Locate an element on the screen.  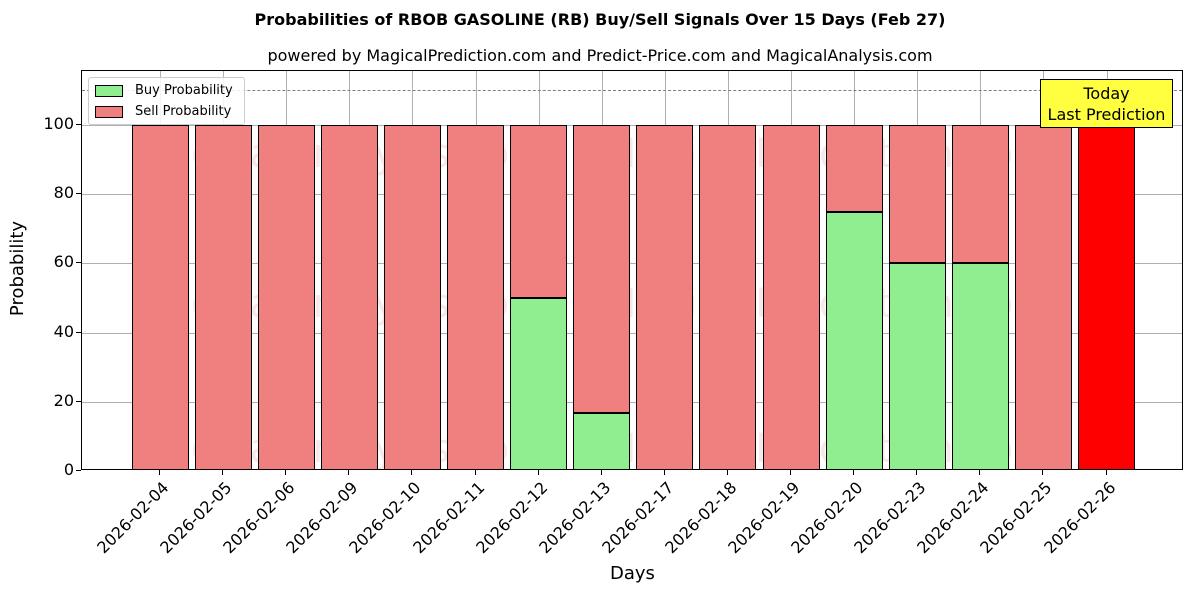
y-axis-title: Probability is located at coordinates (18, 268).